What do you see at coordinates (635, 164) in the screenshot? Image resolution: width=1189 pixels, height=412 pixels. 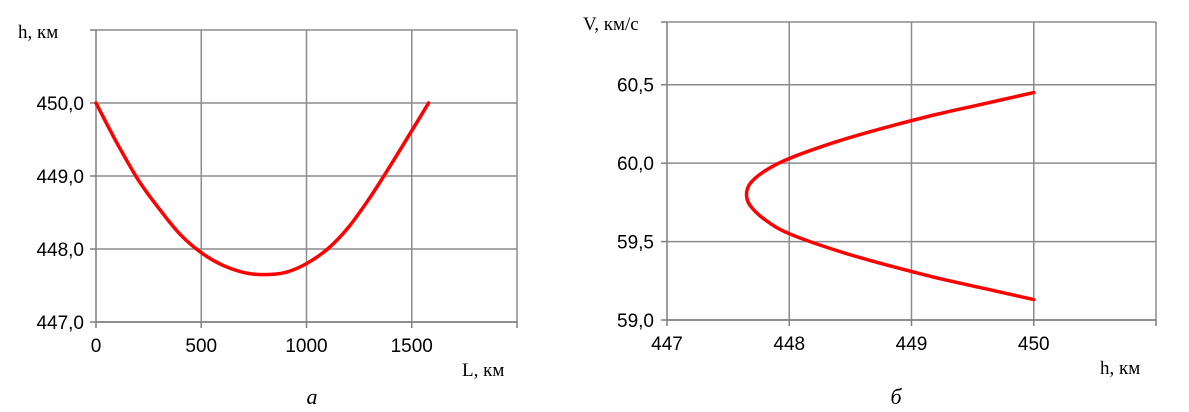 I see `chart-b-y-tick-label-2: 60,0` at bounding box center [635, 164].